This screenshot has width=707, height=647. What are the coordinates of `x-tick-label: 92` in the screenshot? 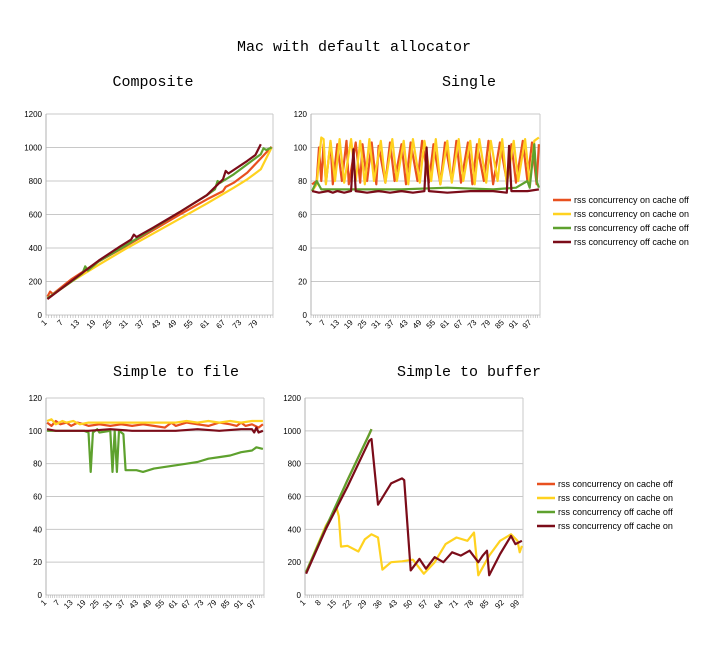 It's located at (499, 604).